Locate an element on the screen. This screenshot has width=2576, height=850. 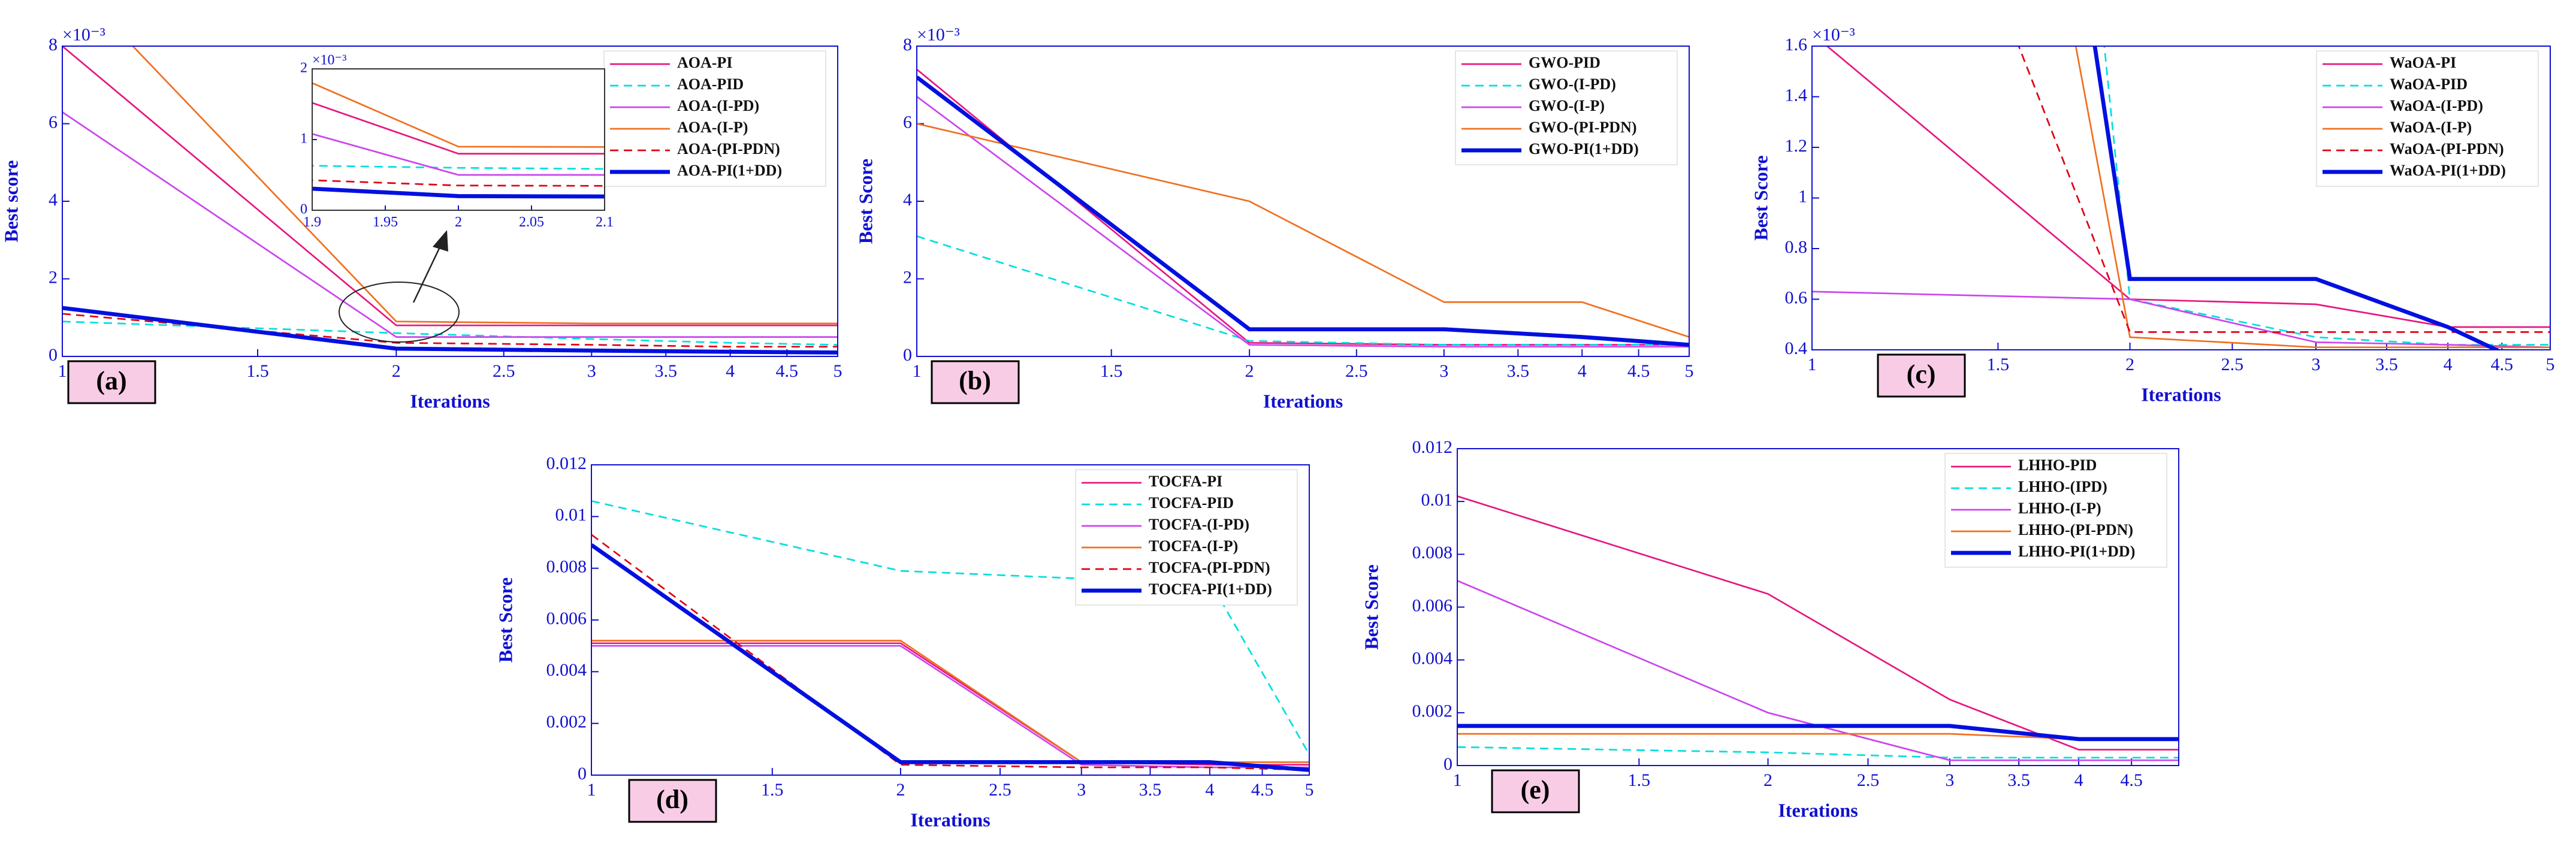
y-tick-label: 1.6 is located at coordinates (1797, 45).